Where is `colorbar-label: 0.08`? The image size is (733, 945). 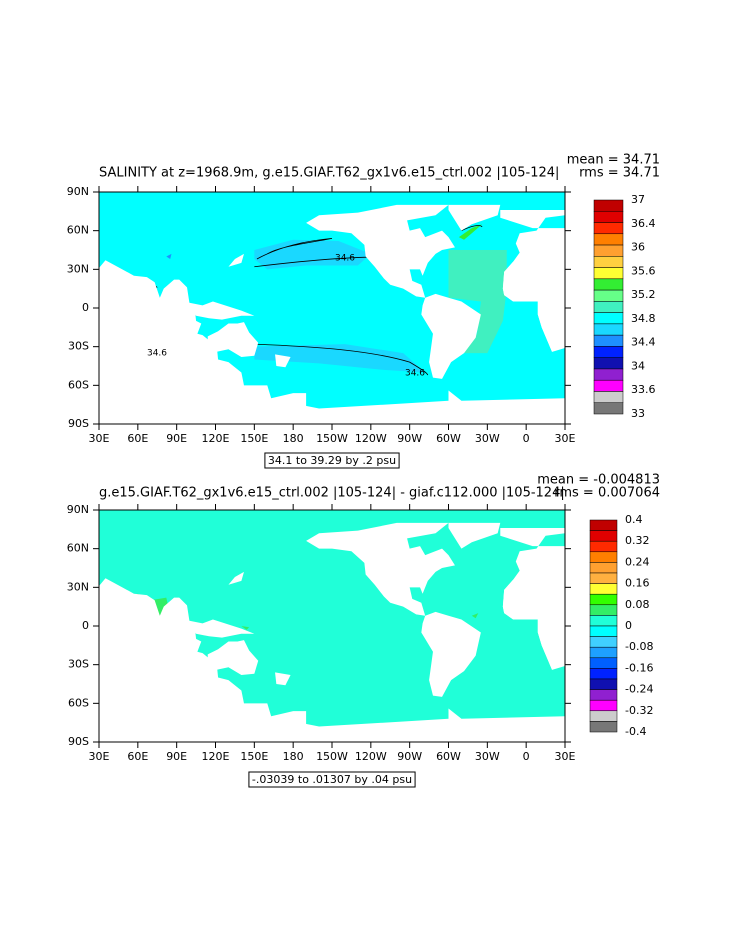 colorbar-label: 0.08 is located at coordinates (637, 604).